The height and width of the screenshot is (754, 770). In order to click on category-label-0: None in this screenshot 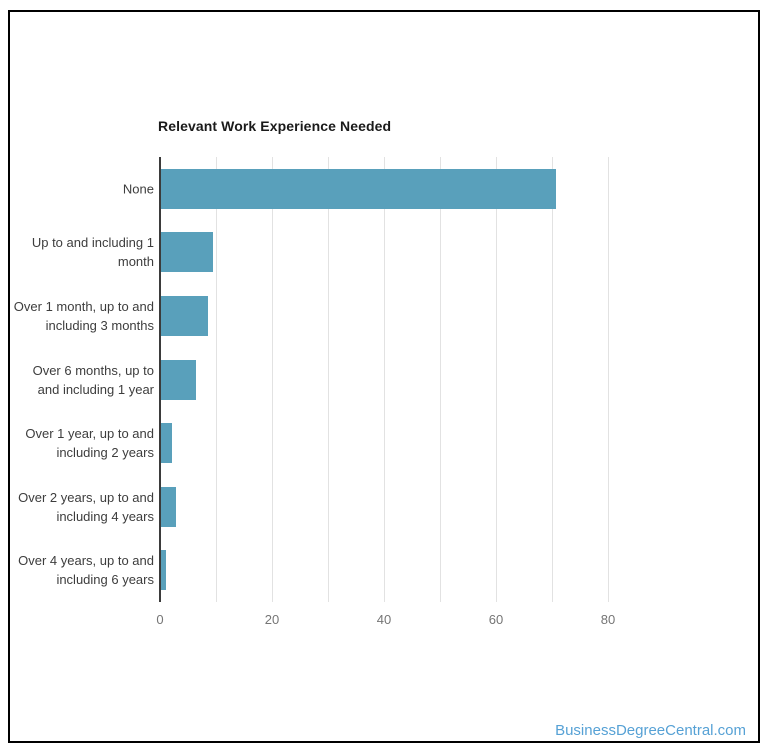, I will do `click(138, 189)`.